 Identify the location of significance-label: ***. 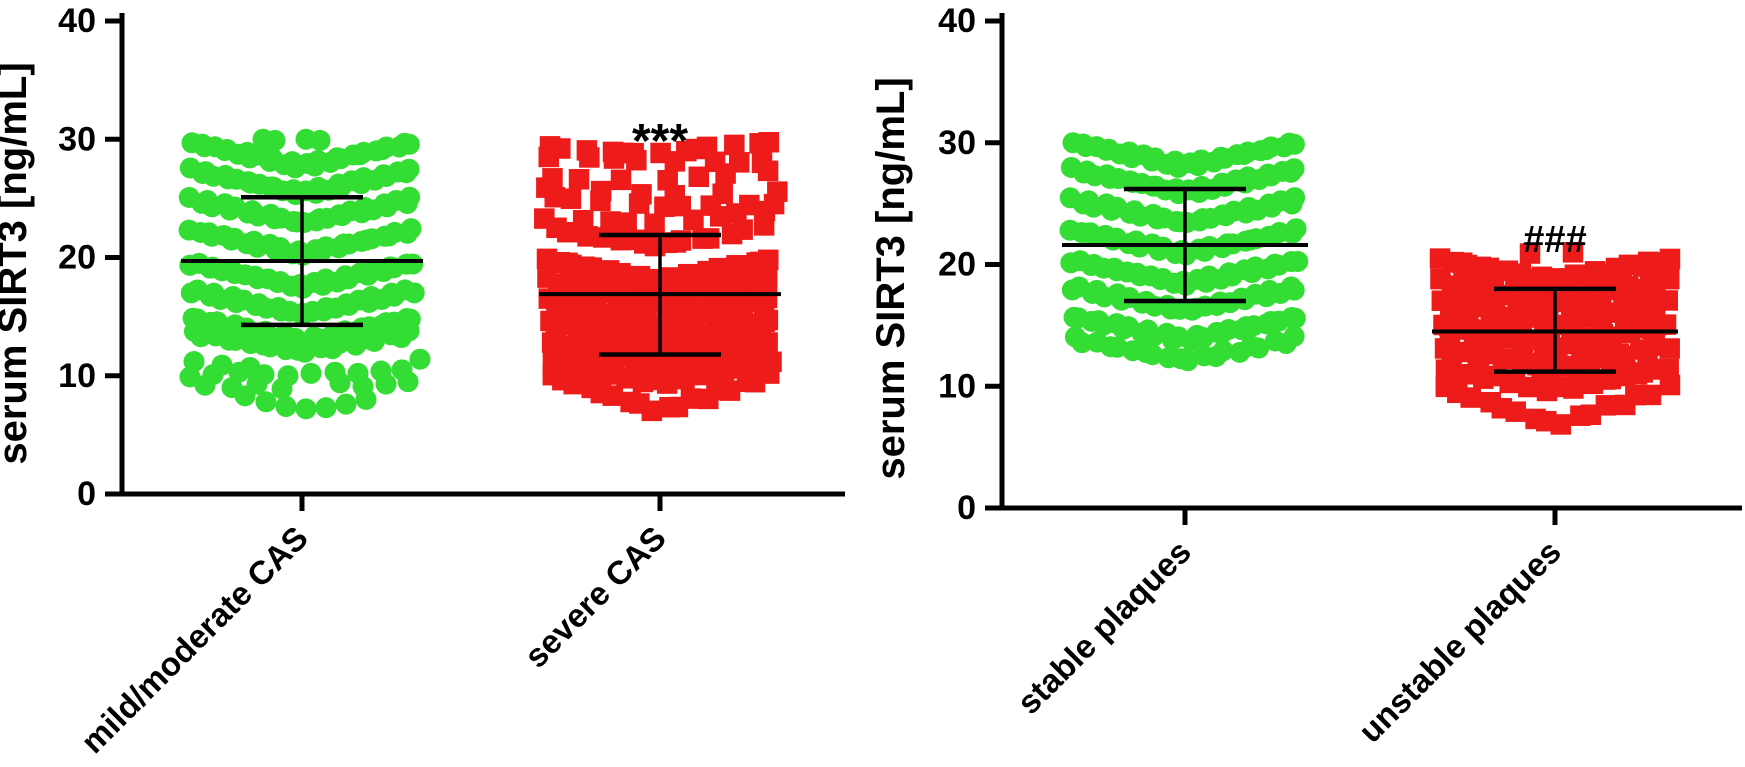
(660, 141).